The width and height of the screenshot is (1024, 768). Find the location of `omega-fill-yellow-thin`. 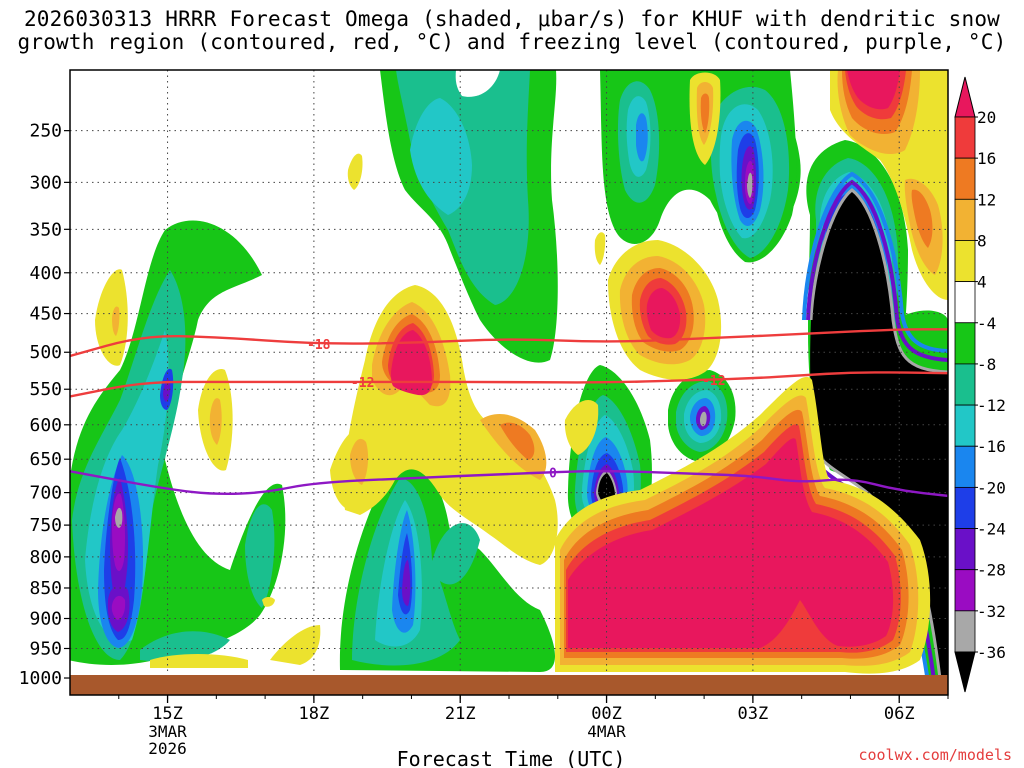

omega-fill-yellow-thin is located at coordinates (600, 248).